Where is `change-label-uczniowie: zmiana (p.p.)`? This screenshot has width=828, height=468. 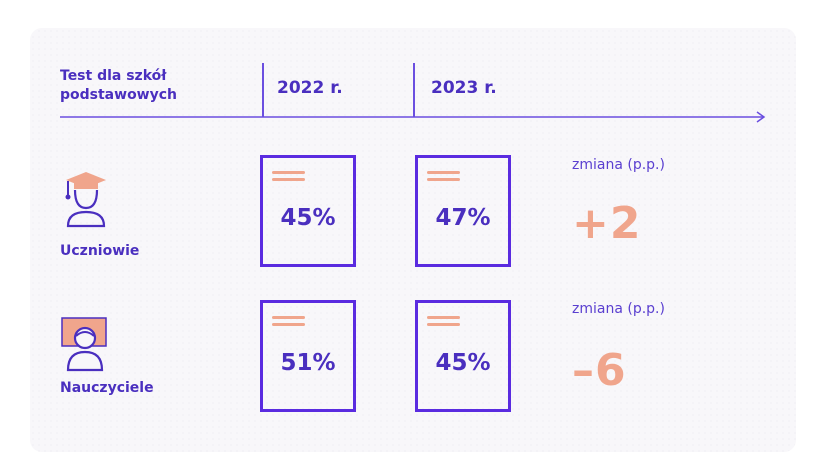 change-label-uczniowie: zmiana (p.p.) is located at coordinates (618, 165).